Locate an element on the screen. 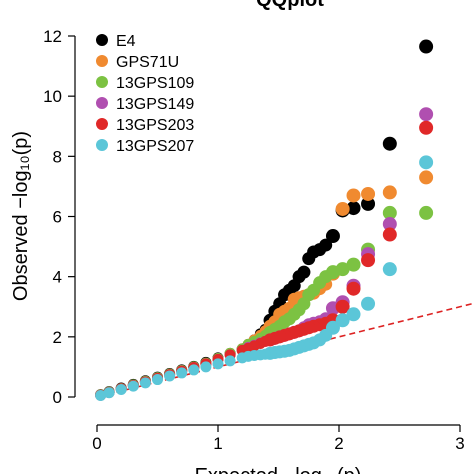 The width and height of the screenshot is (474, 474). legend: E4 GPS71U 13GPS109 13GPS149 13GPS203 13GPS207 is located at coordinates (145, 94).